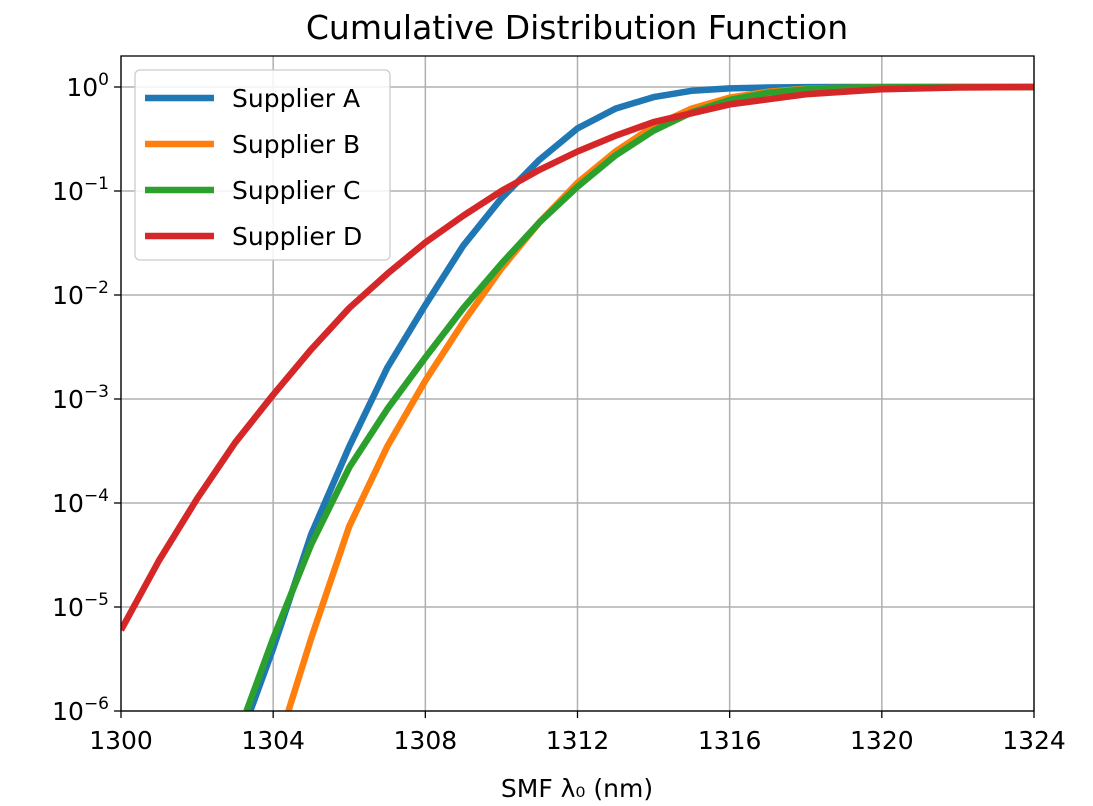  I want to click on y-tick-label: 10⁻⁴, so click(80, 502).